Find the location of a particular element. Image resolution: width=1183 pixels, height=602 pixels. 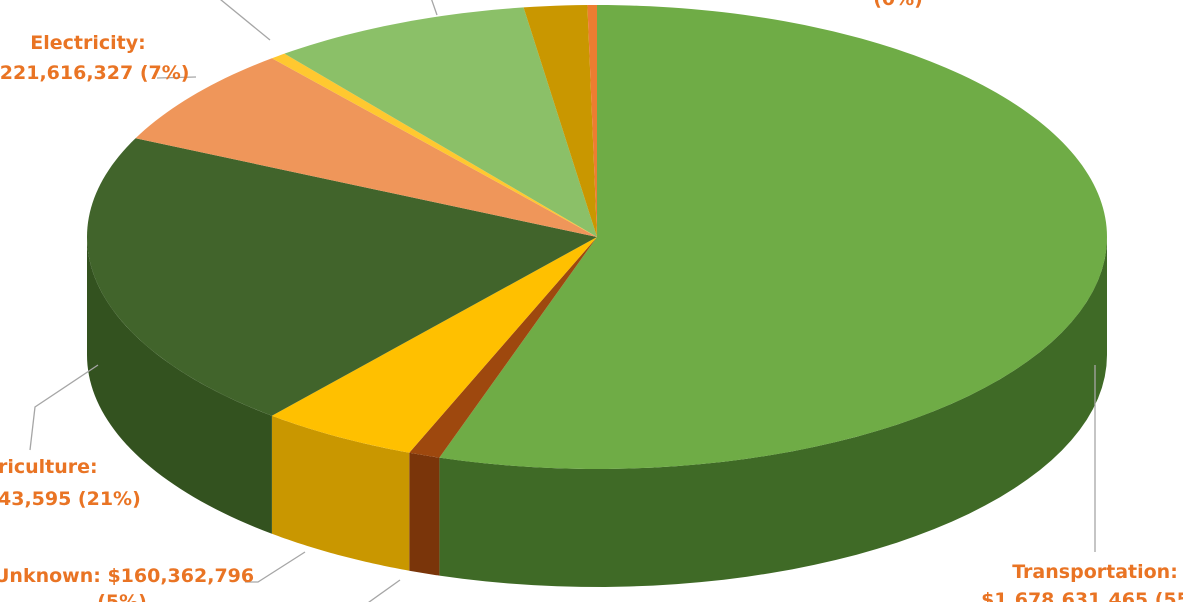

pie-slice-unknown is located at coordinates (434, 345).